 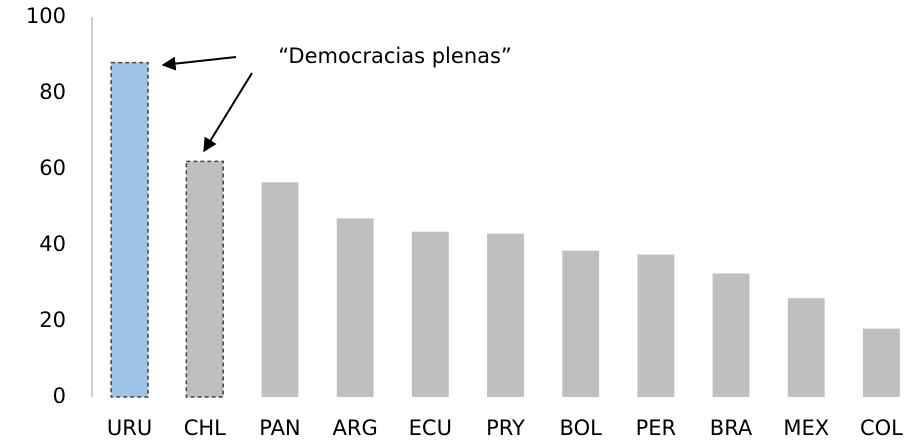 I want to click on y-tick-label: 80, so click(x=52, y=92).